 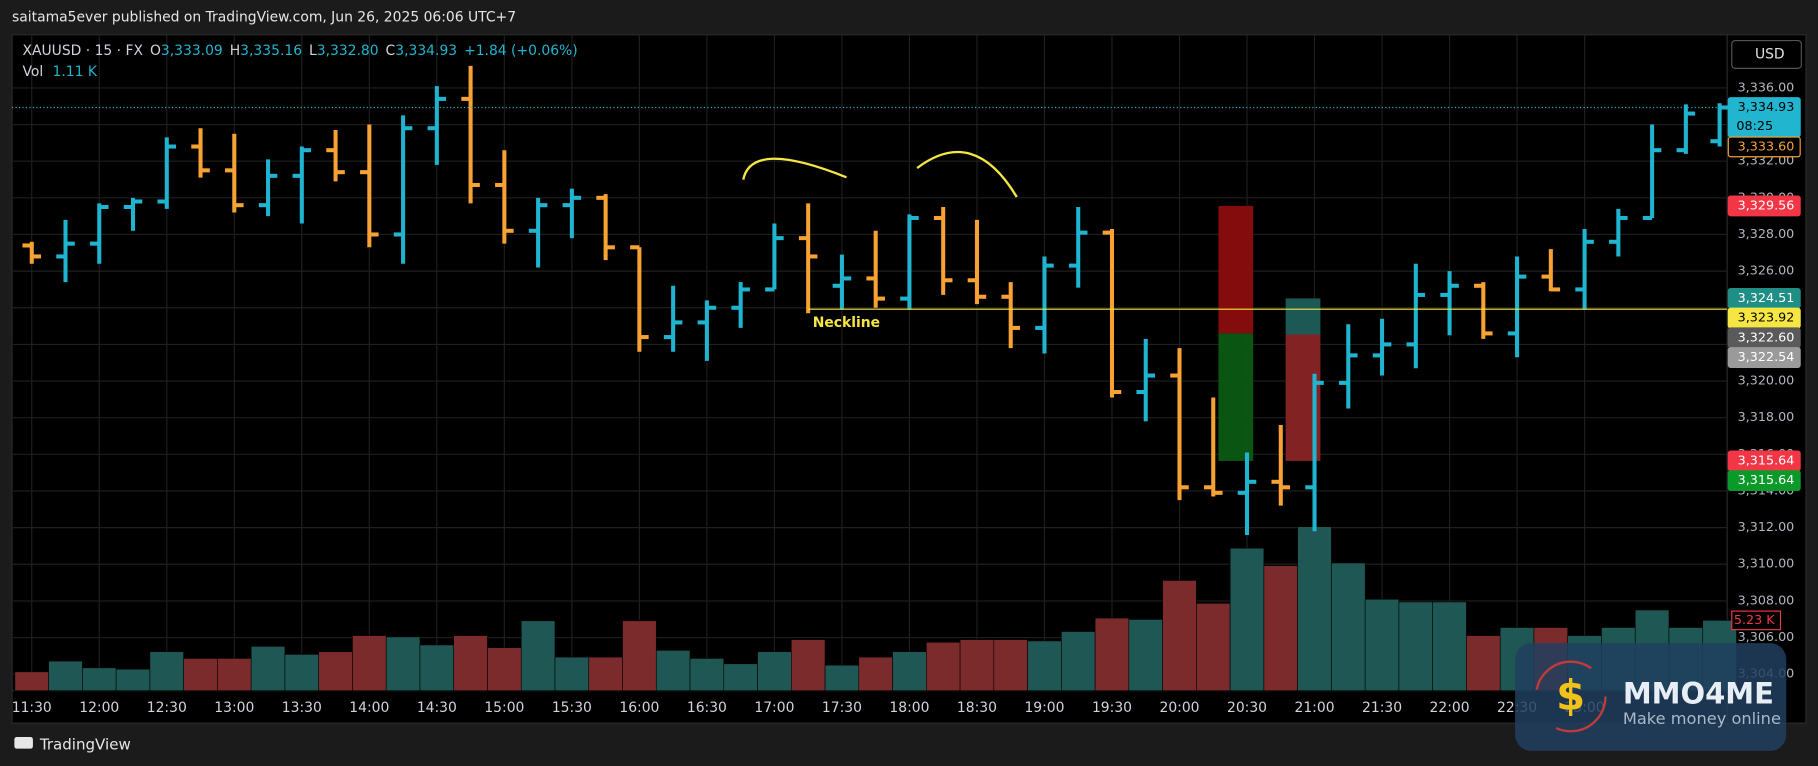 I want to click on x-tick-label: 21:30, so click(x=1382, y=708).